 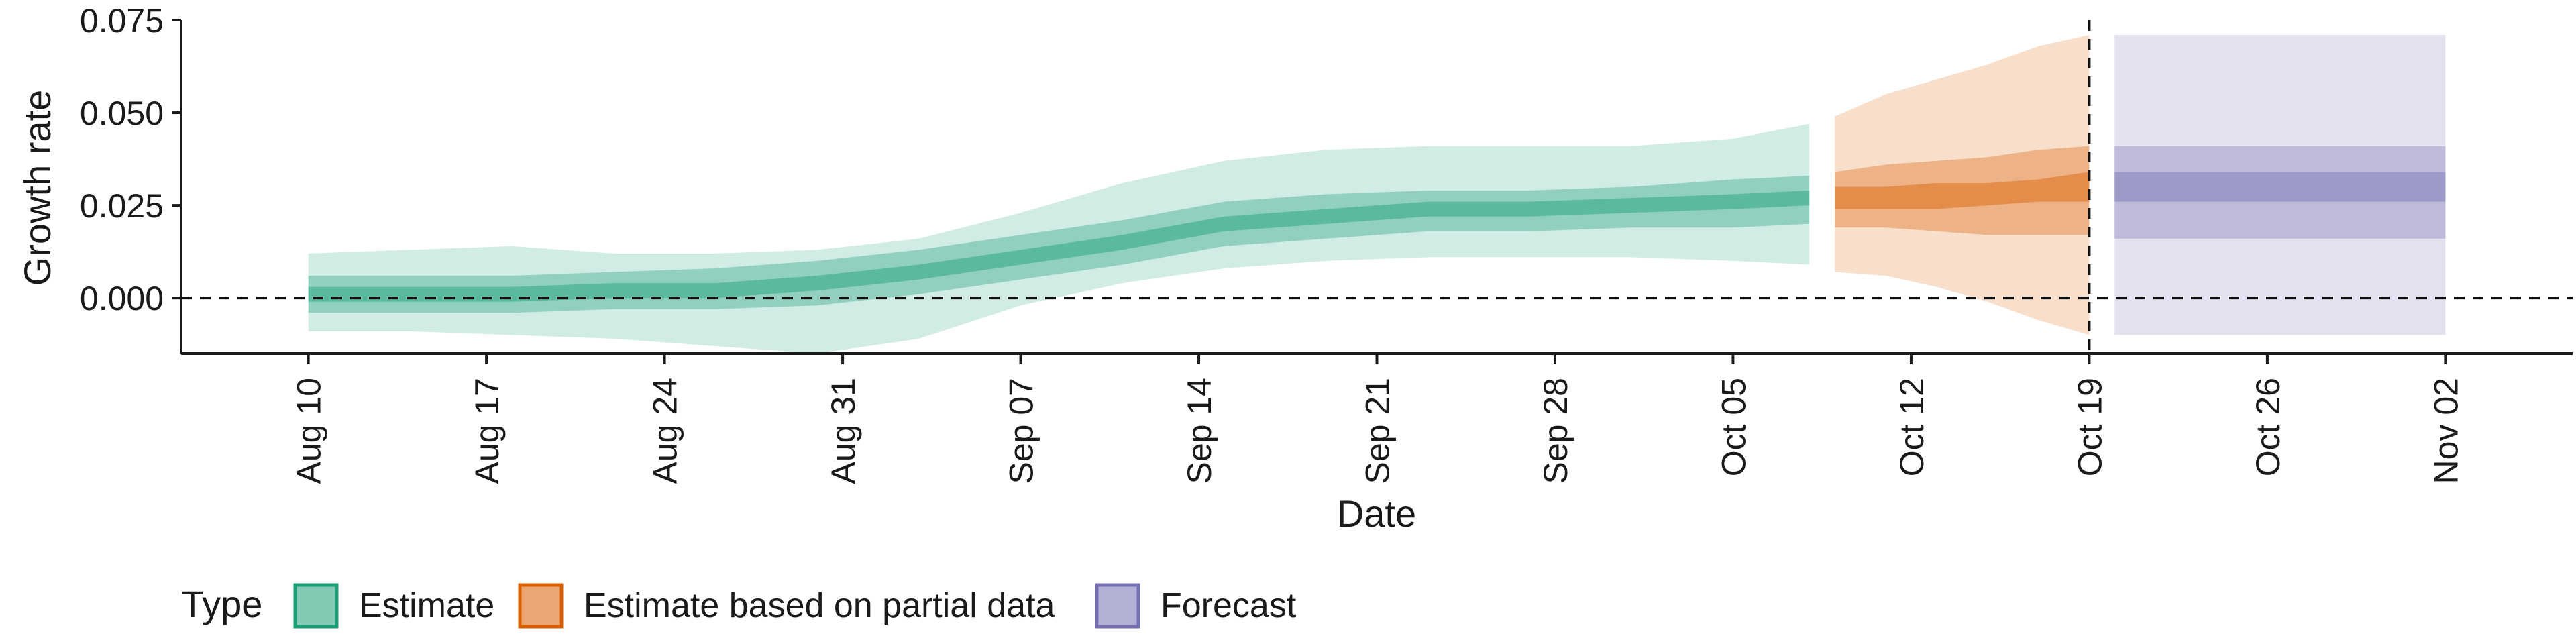 What do you see at coordinates (1555, 431) in the screenshot?
I see `x-tick-label: Sep 28` at bounding box center [1555, 431].